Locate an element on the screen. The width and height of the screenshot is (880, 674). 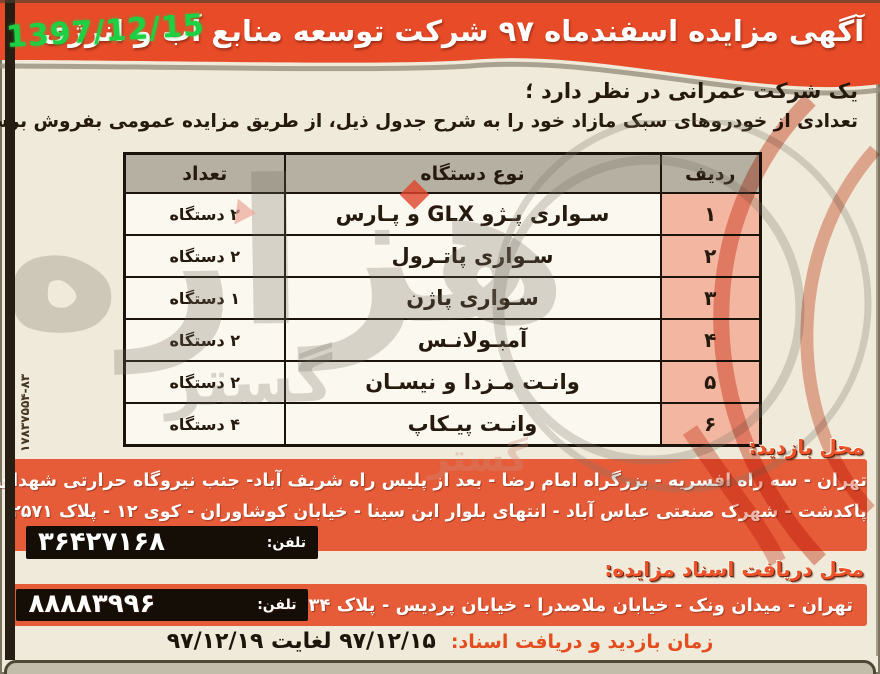
table-row: ۶ وانـت پیـکاپ ۴ دستگاه is located at coordinates (442, 424).